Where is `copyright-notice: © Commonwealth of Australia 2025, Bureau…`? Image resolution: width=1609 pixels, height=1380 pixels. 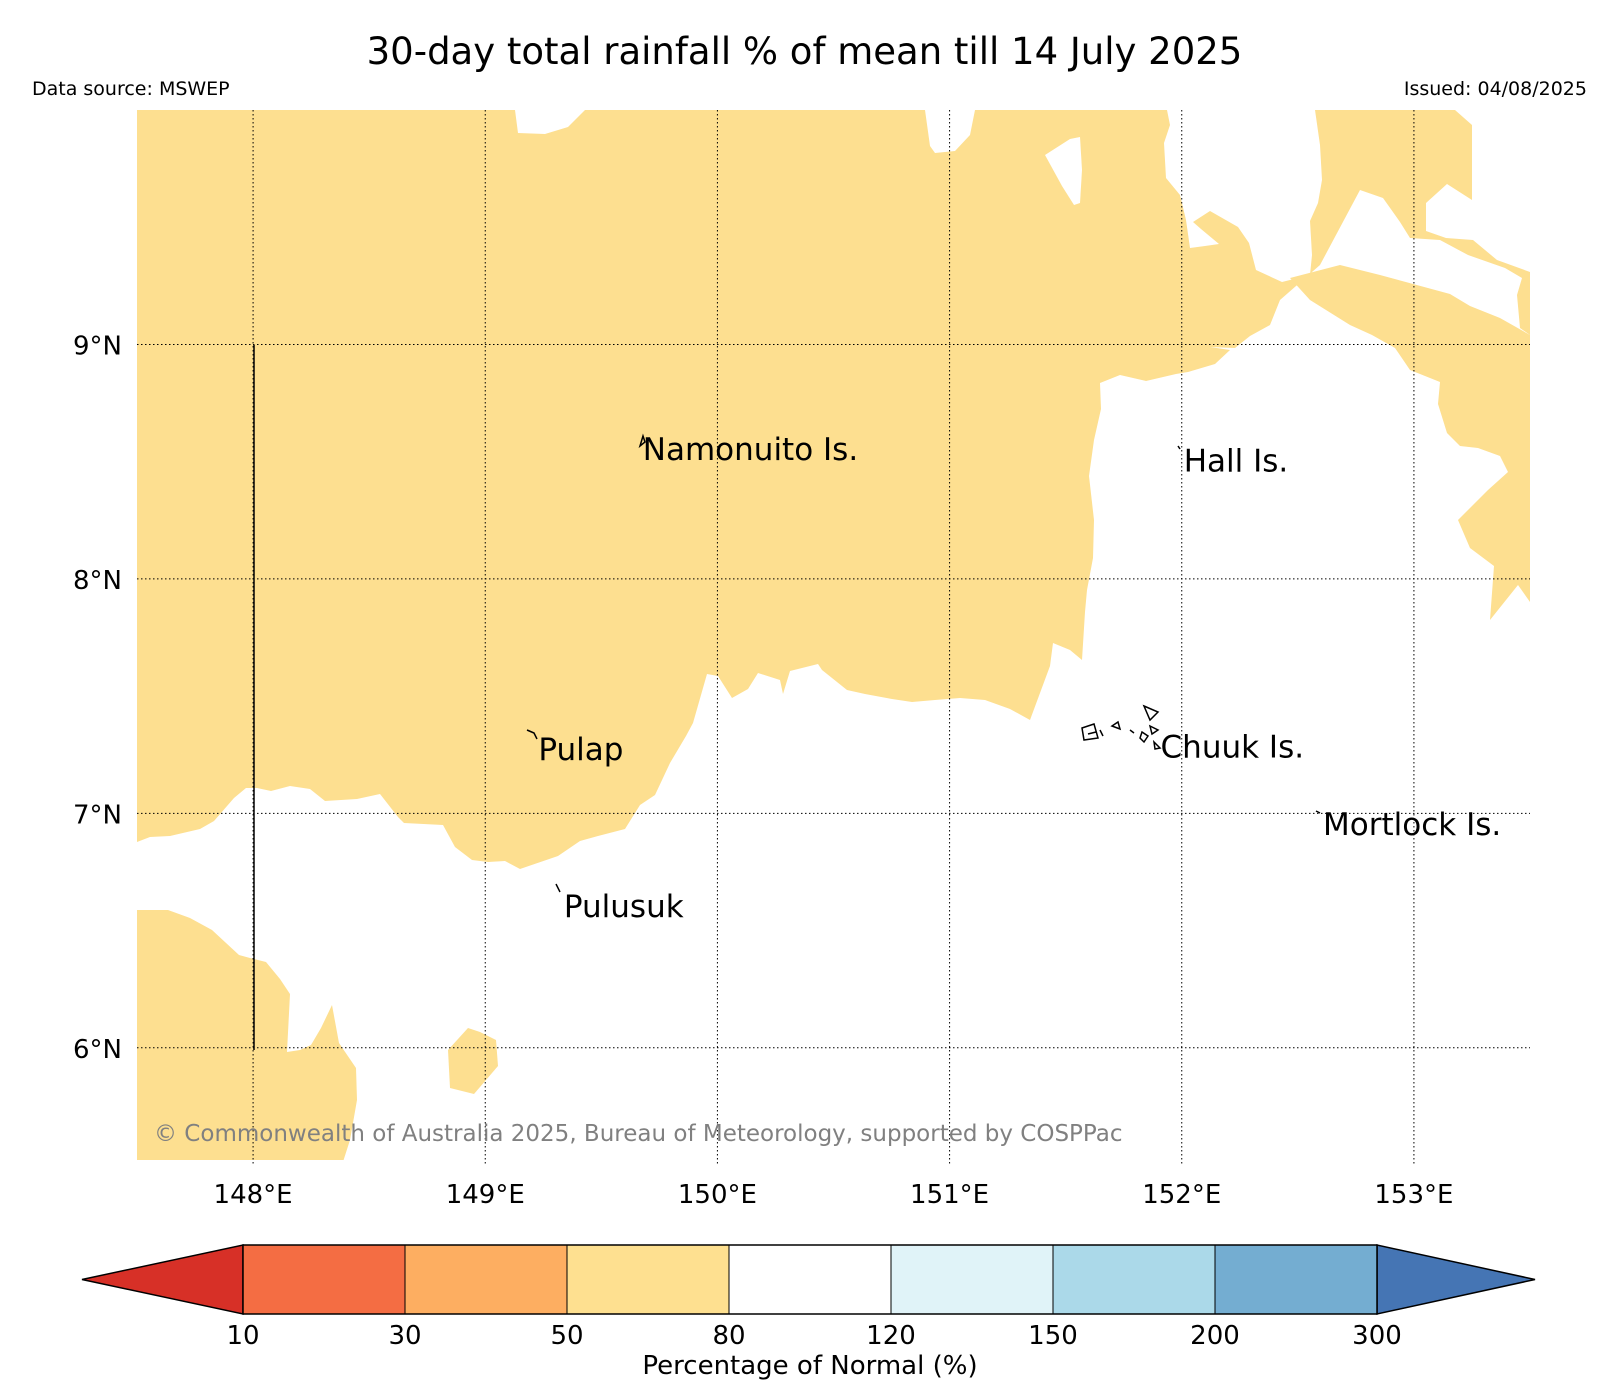
copyright-notice: © Commonwealth of Australia 2025, Bureau… is located at coordinates (638, 1134).